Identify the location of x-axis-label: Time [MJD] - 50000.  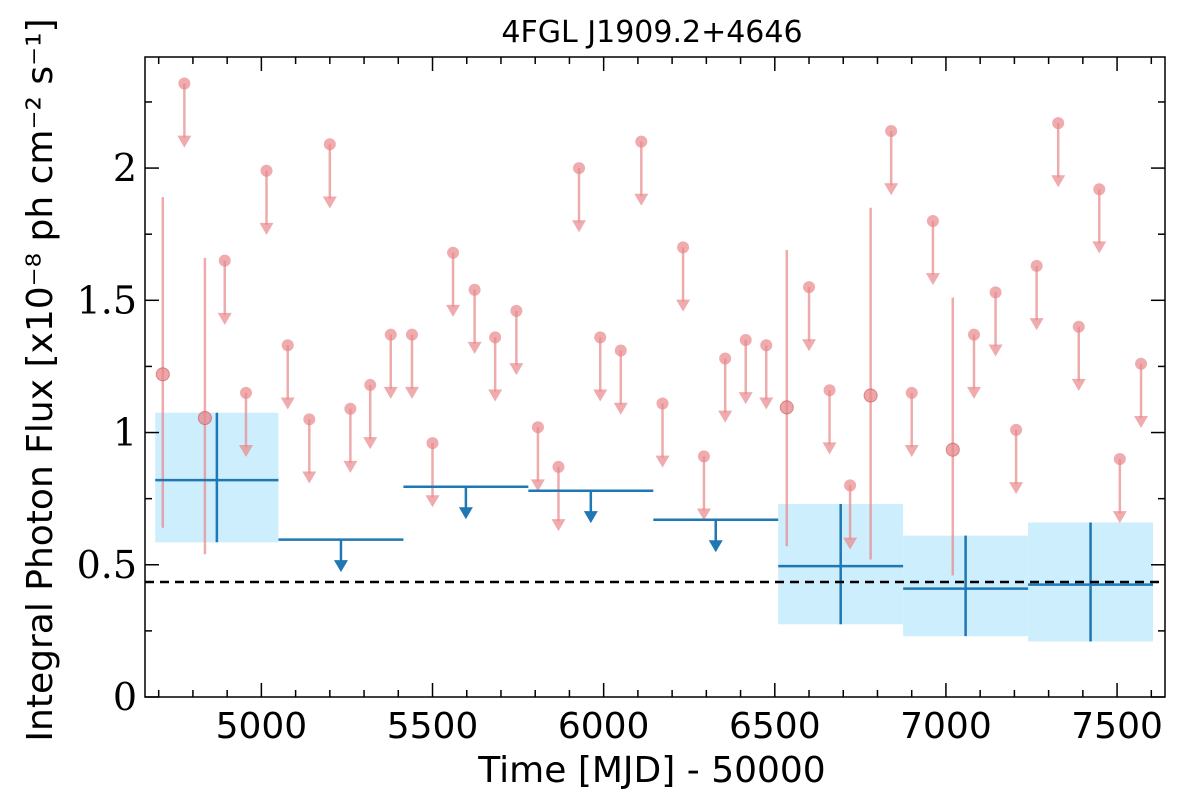
(651, 770).